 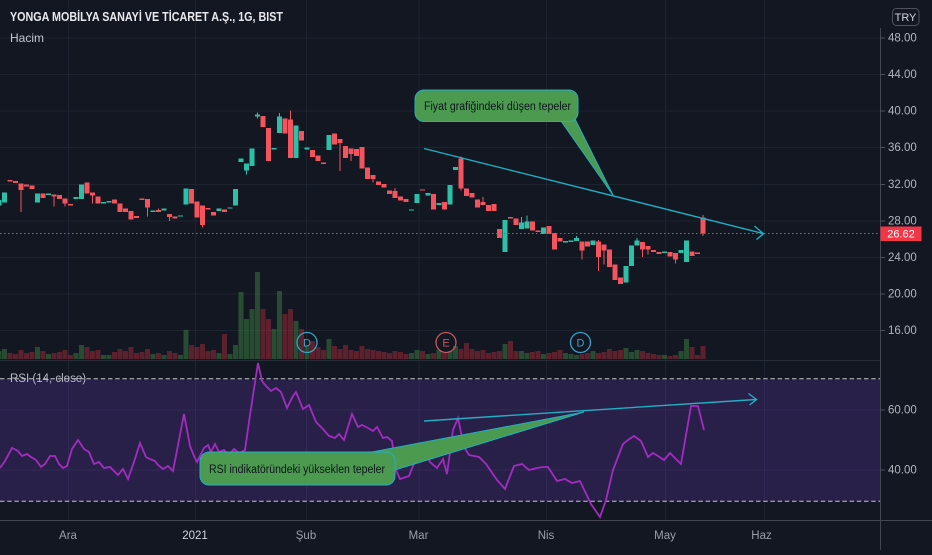 What do you see at coordinates (906, 18) in the screenshot?
I see `svg-text: TRY` at bounding box center [906, 18].